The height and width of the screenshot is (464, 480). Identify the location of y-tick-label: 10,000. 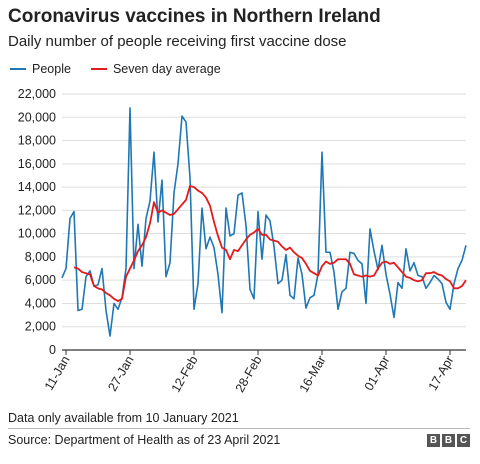
(37, 234).